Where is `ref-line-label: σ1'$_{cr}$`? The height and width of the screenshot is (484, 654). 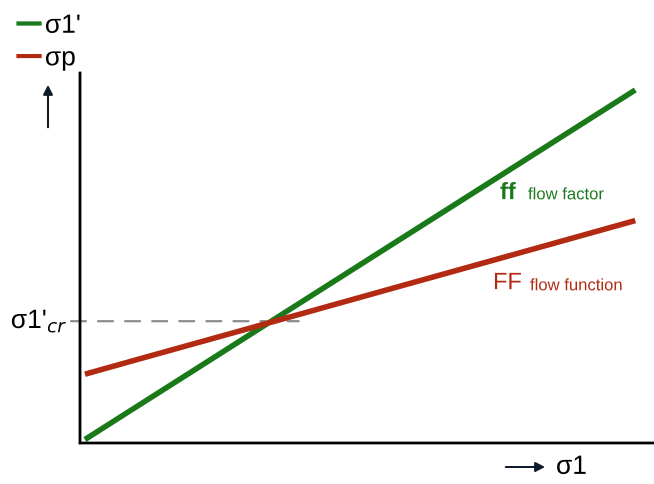 ref-line-label: σ1'$_{cr}$ is located at coordinates (39, 321).